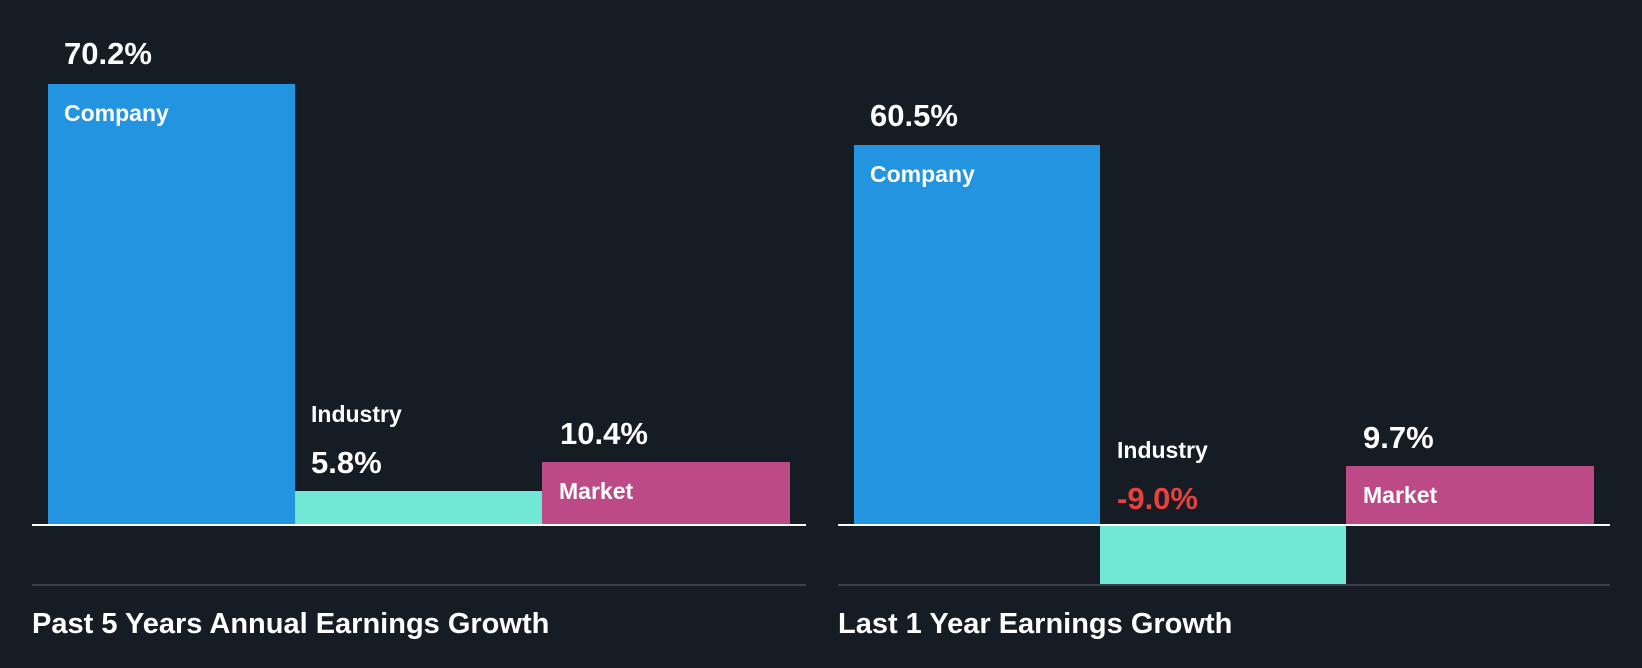  What do you see at coordinates (108, 53) in the screenshot?
I see `company-value-label: 70.2%` at bounding box center [108, 53].